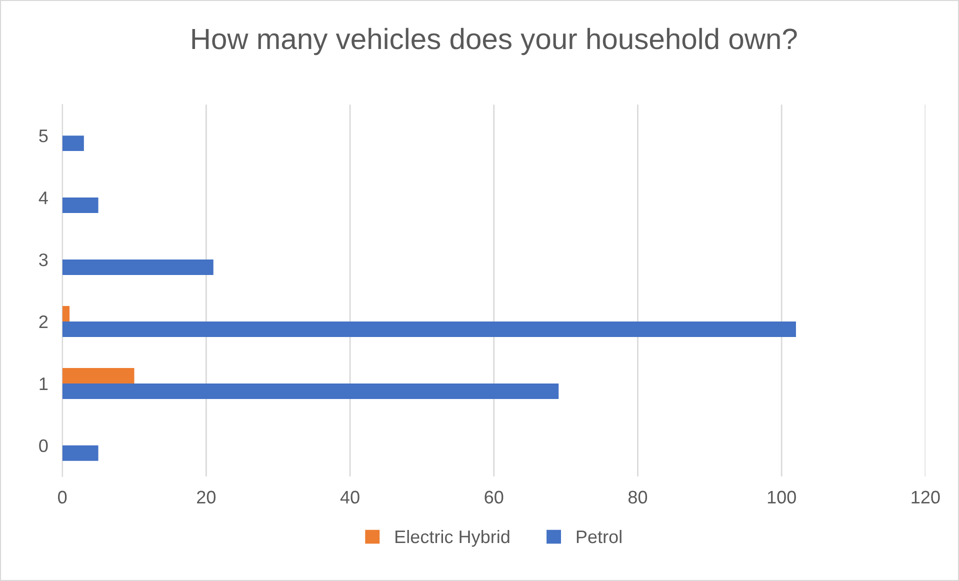 This screenshot has width=959, height=581. What do you see at coordinates (638, 497) in the screenshot?
I see `x-tick-label: 80` at bounding box center [638, 497].